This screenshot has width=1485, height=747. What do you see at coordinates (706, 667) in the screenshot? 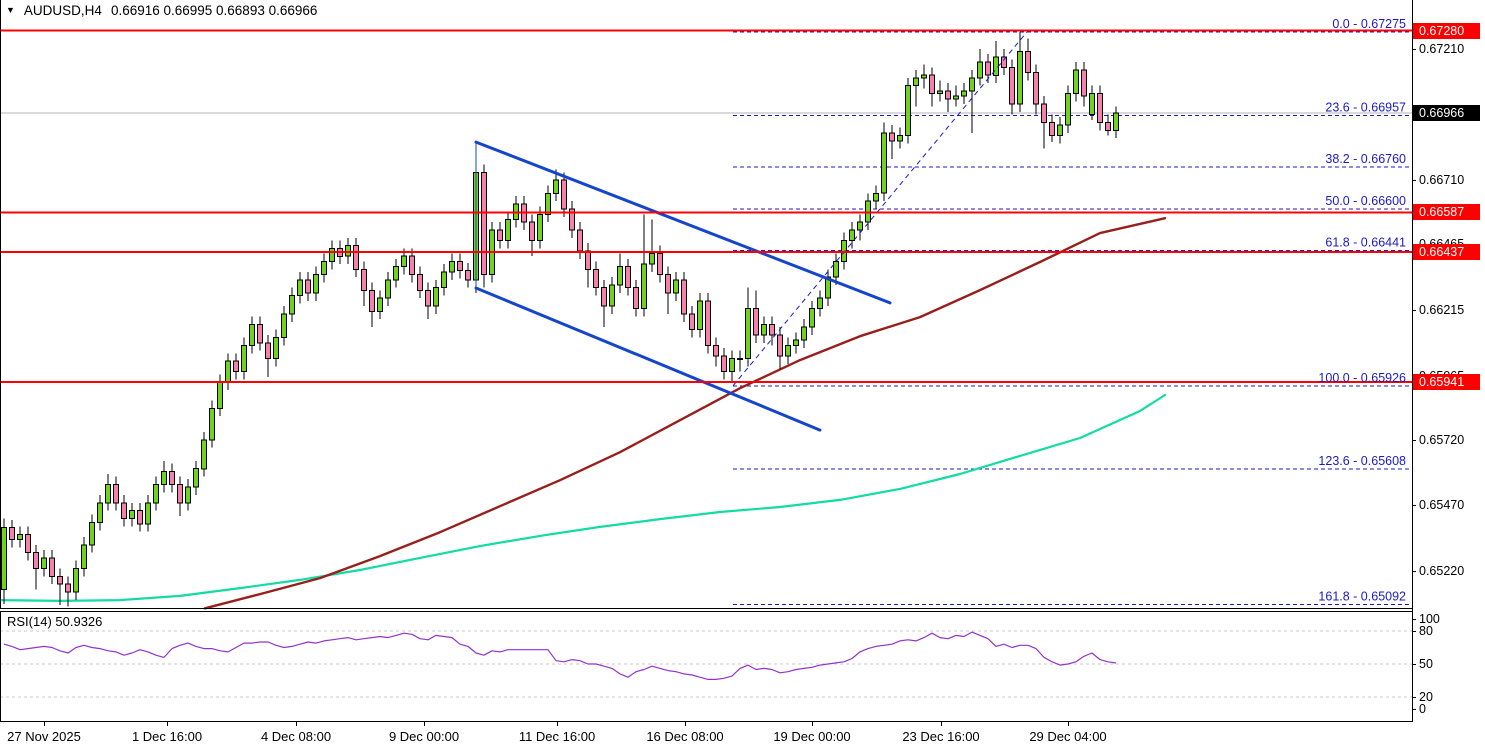
I see `rsi-pane-canvas` at bounding box center [706, 667].